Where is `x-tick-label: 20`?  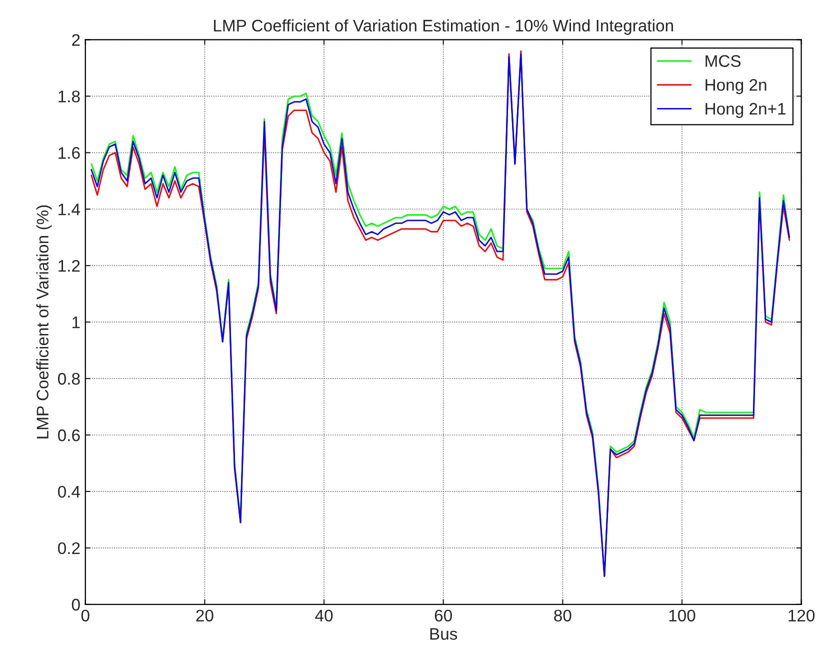
x-tick-label: 20 is located at coordinates (205, 616).